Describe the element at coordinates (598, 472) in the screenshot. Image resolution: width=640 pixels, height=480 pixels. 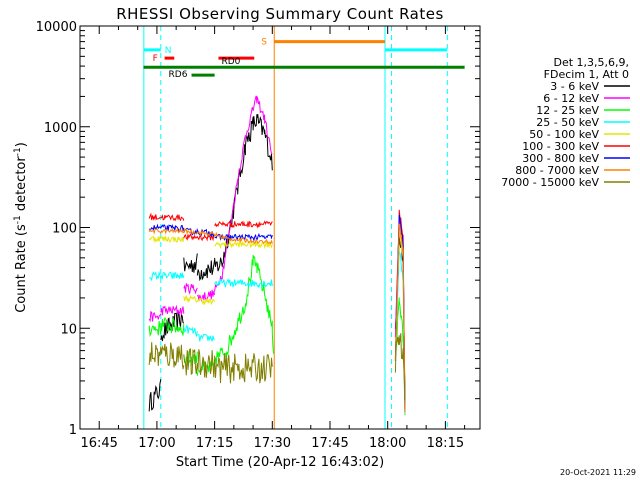
I see `footer-date: 20-Oct-2021 11:29` at that location.